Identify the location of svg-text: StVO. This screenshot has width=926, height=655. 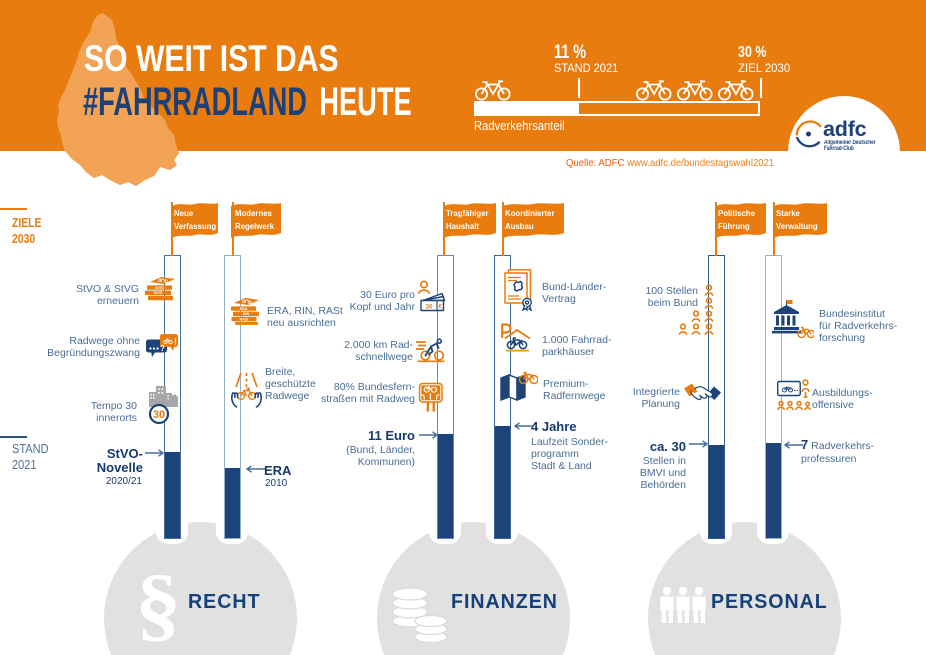
(159, 288).